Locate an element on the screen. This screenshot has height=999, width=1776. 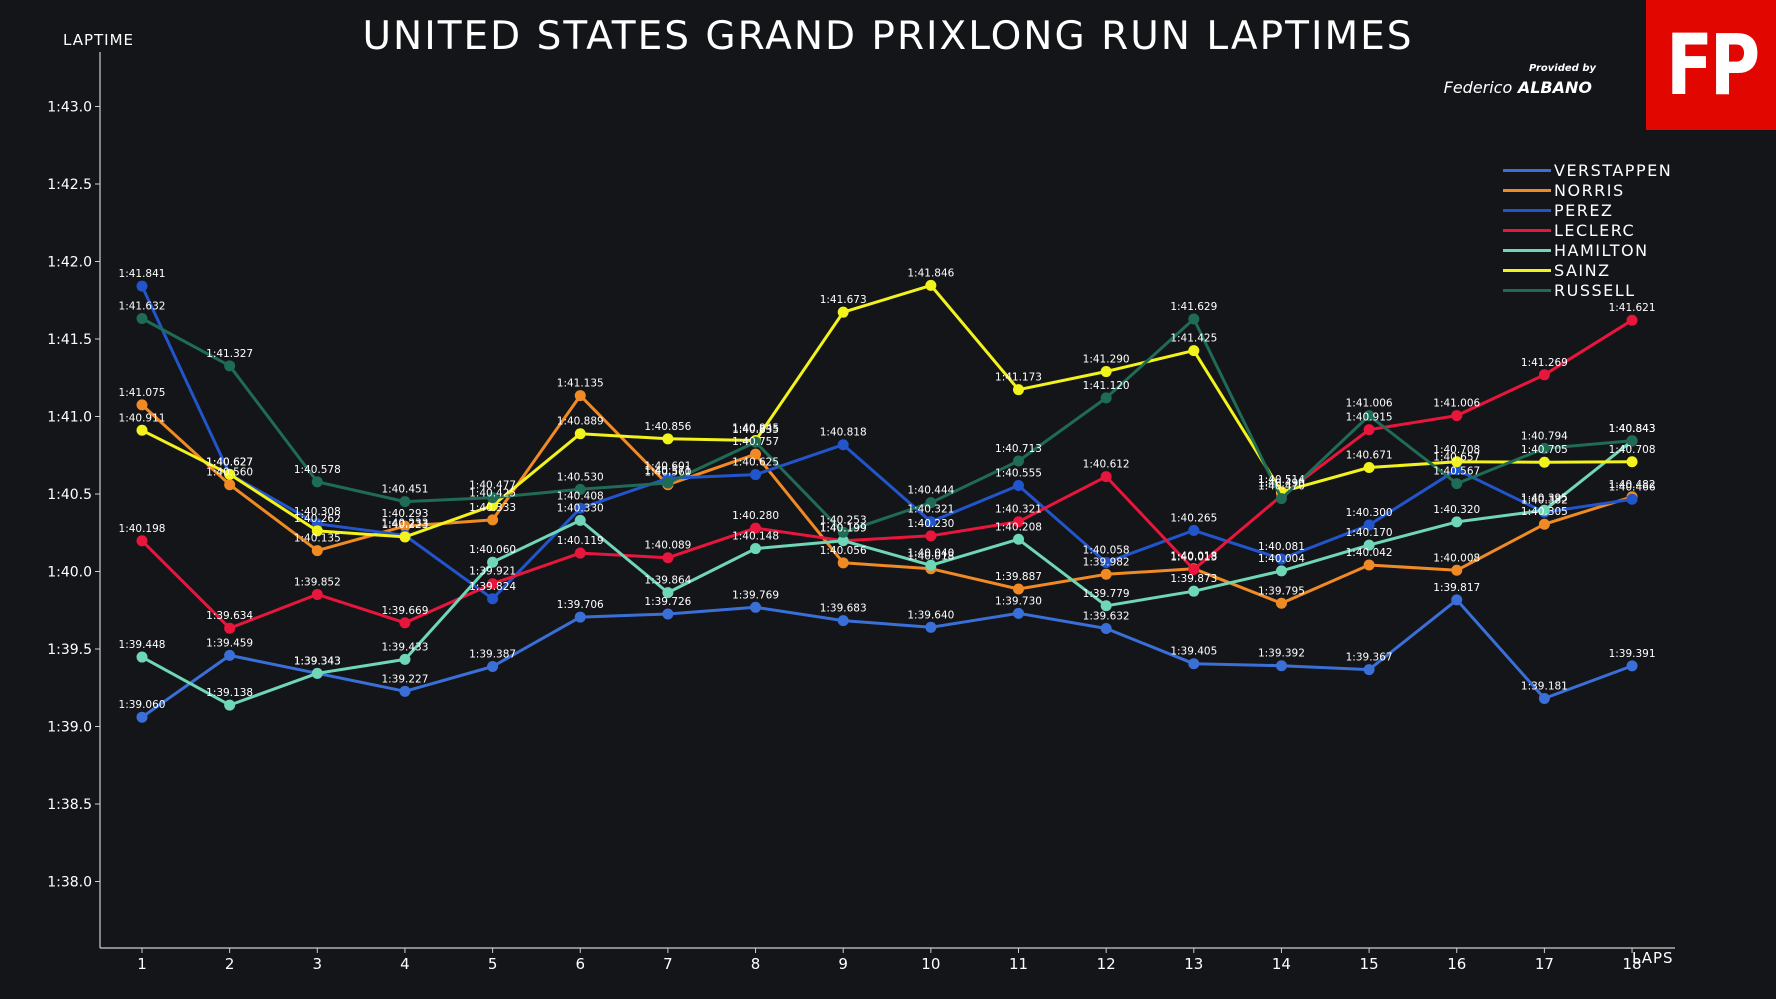
legend-item-sainz: SAINZ is located at coordinates (1587, 270).